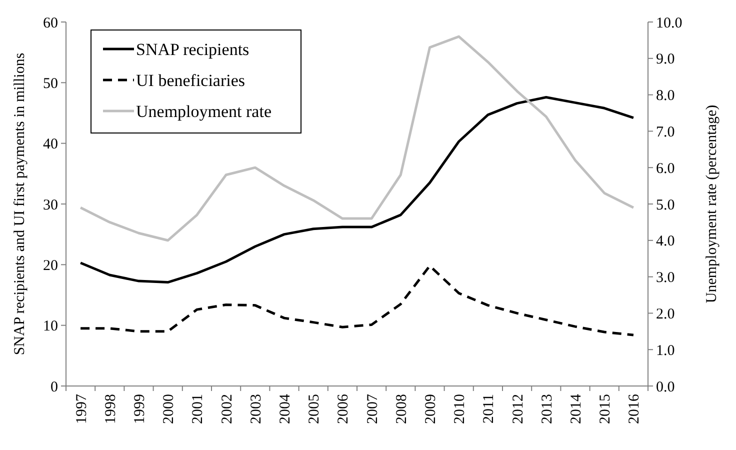  I want to click on y2-tick-label: 1.0, so click(665, 350).